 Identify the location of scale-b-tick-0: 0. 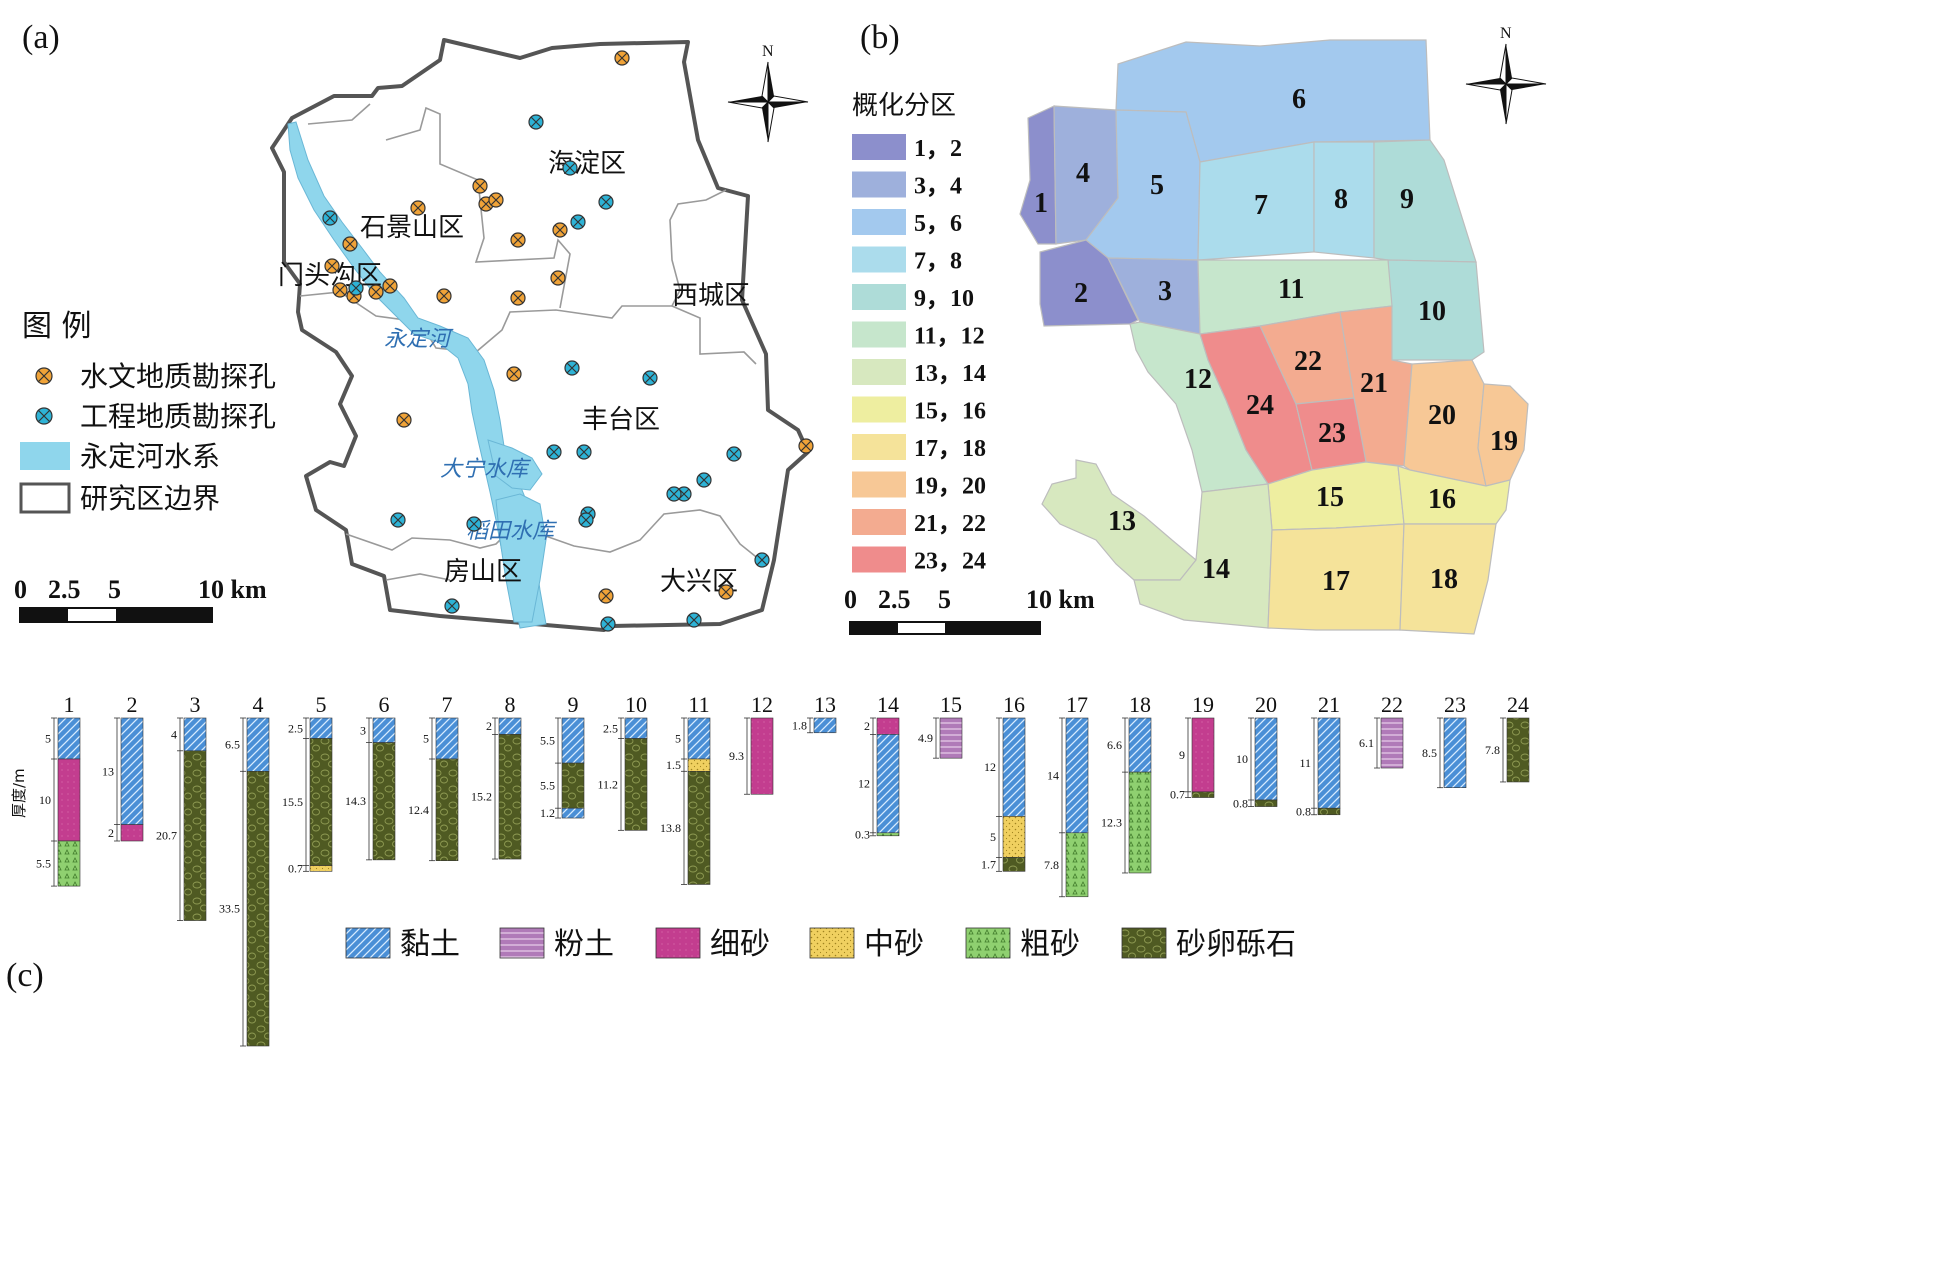
(850, 599).